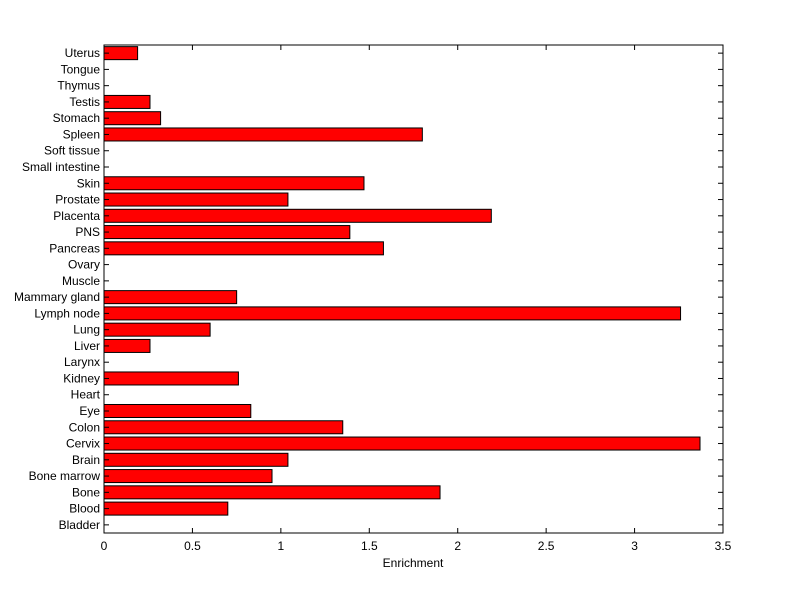 Image resolution: width=800 pixels, height=599 pixels. I want to click on y-tick-label: Eye, so click(89, 411).